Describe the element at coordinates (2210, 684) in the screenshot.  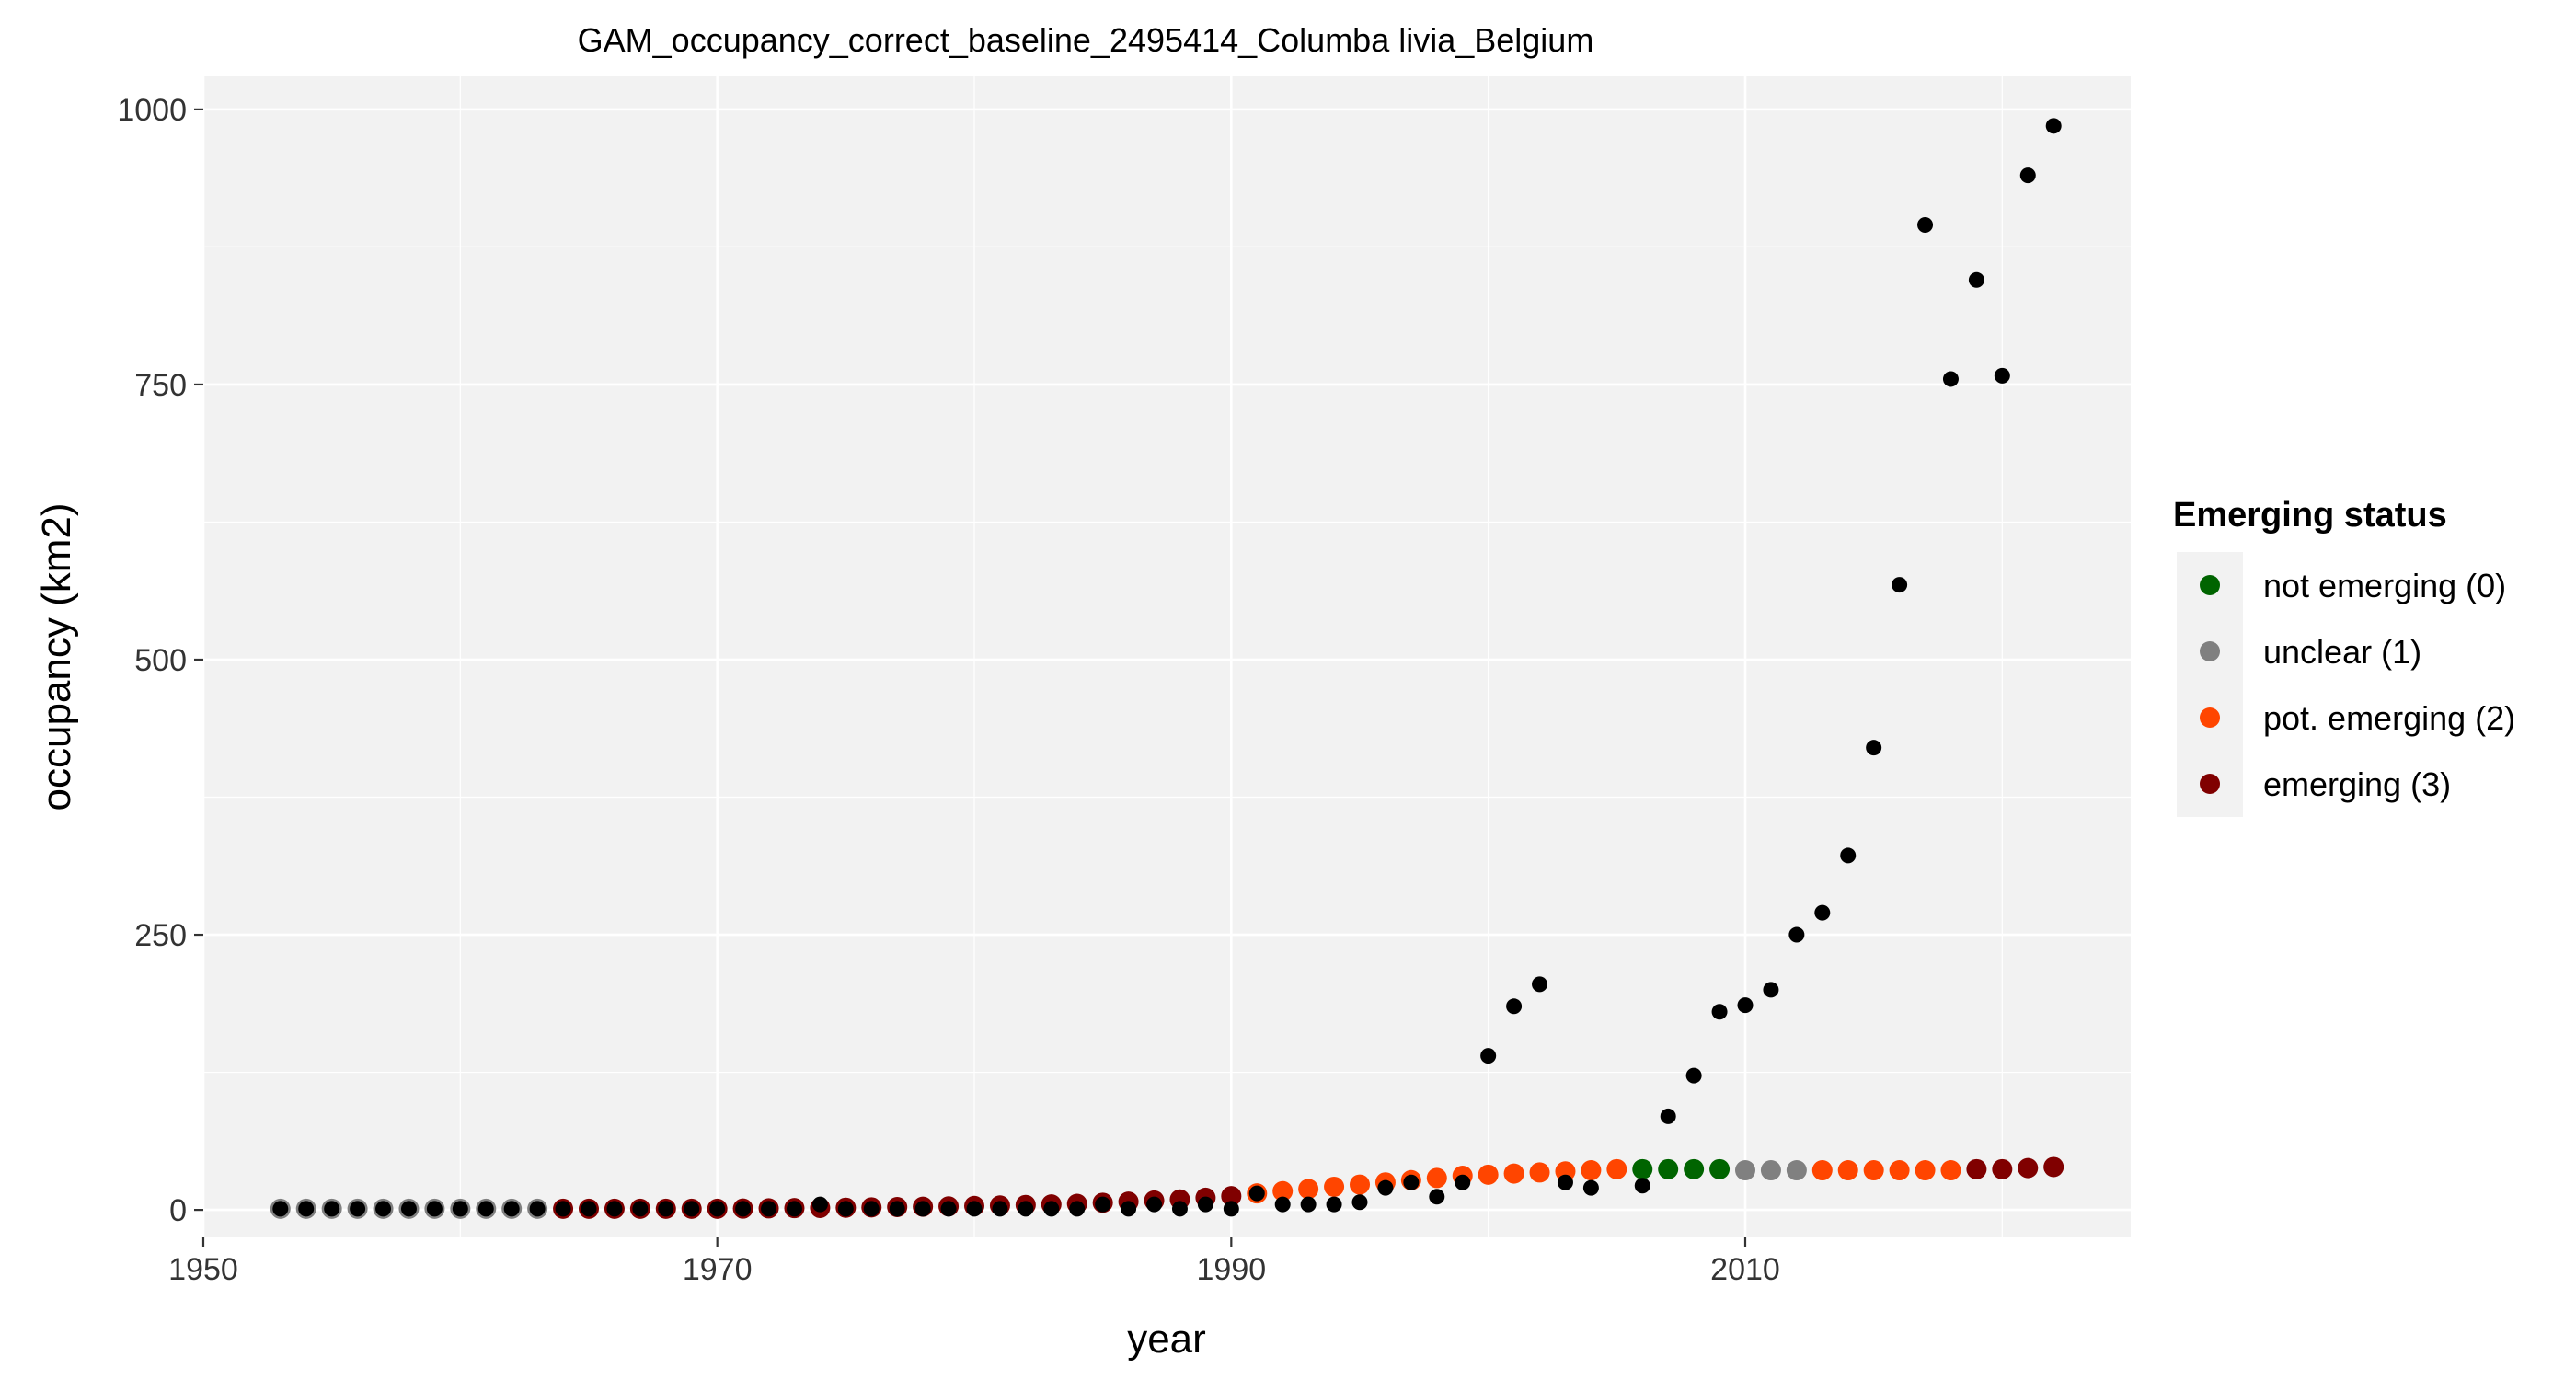
I see `legend-key-background` at that location.